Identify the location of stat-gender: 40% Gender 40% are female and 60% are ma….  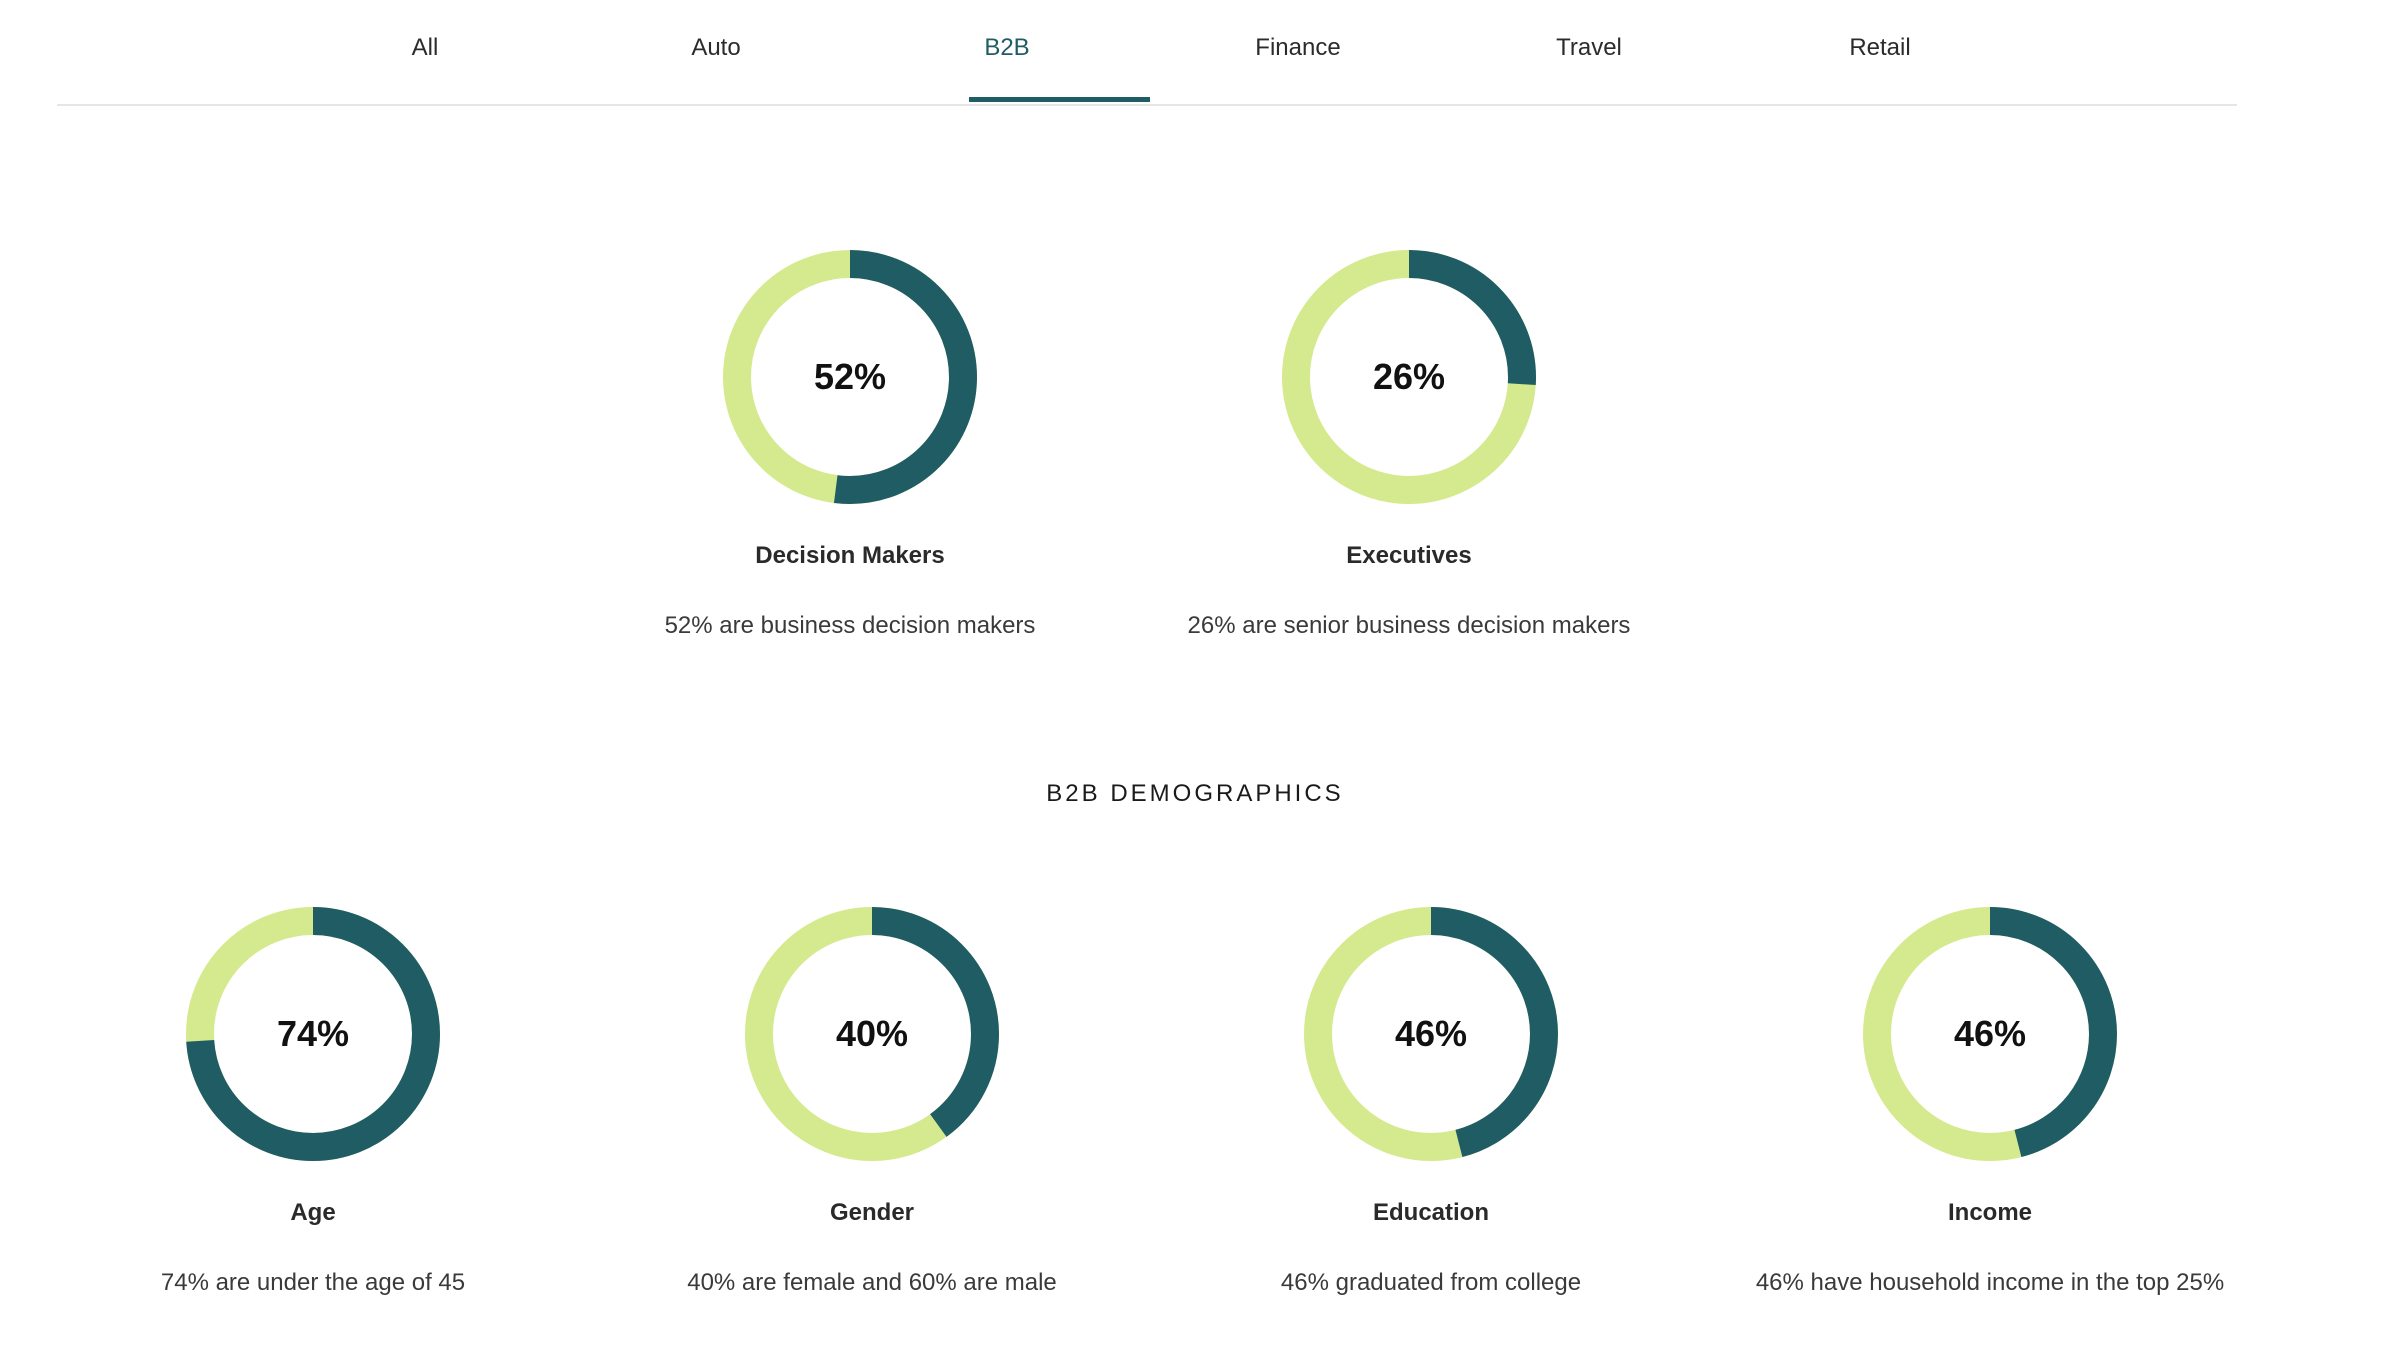
(872, 1101).